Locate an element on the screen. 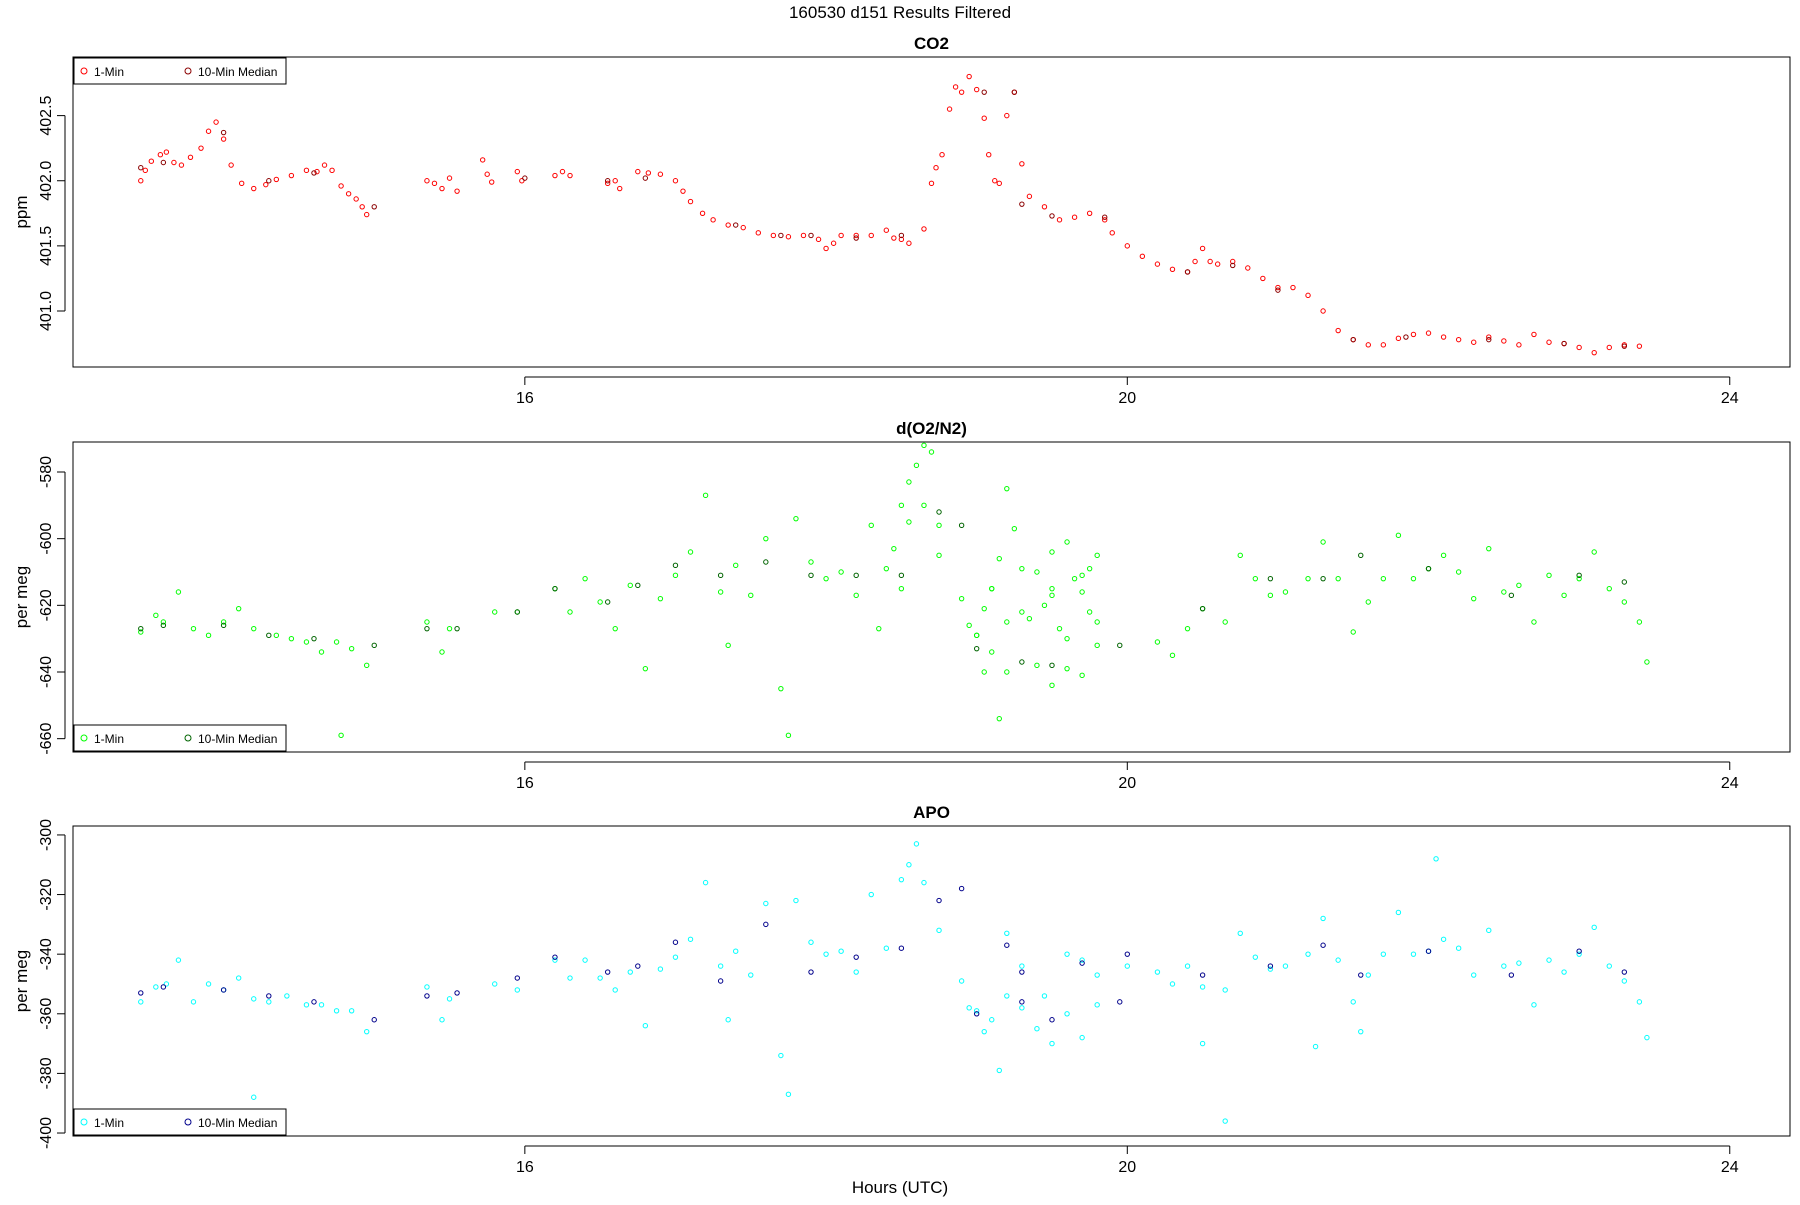  y-tick-label: -600 is located at coordinates (46, 539).